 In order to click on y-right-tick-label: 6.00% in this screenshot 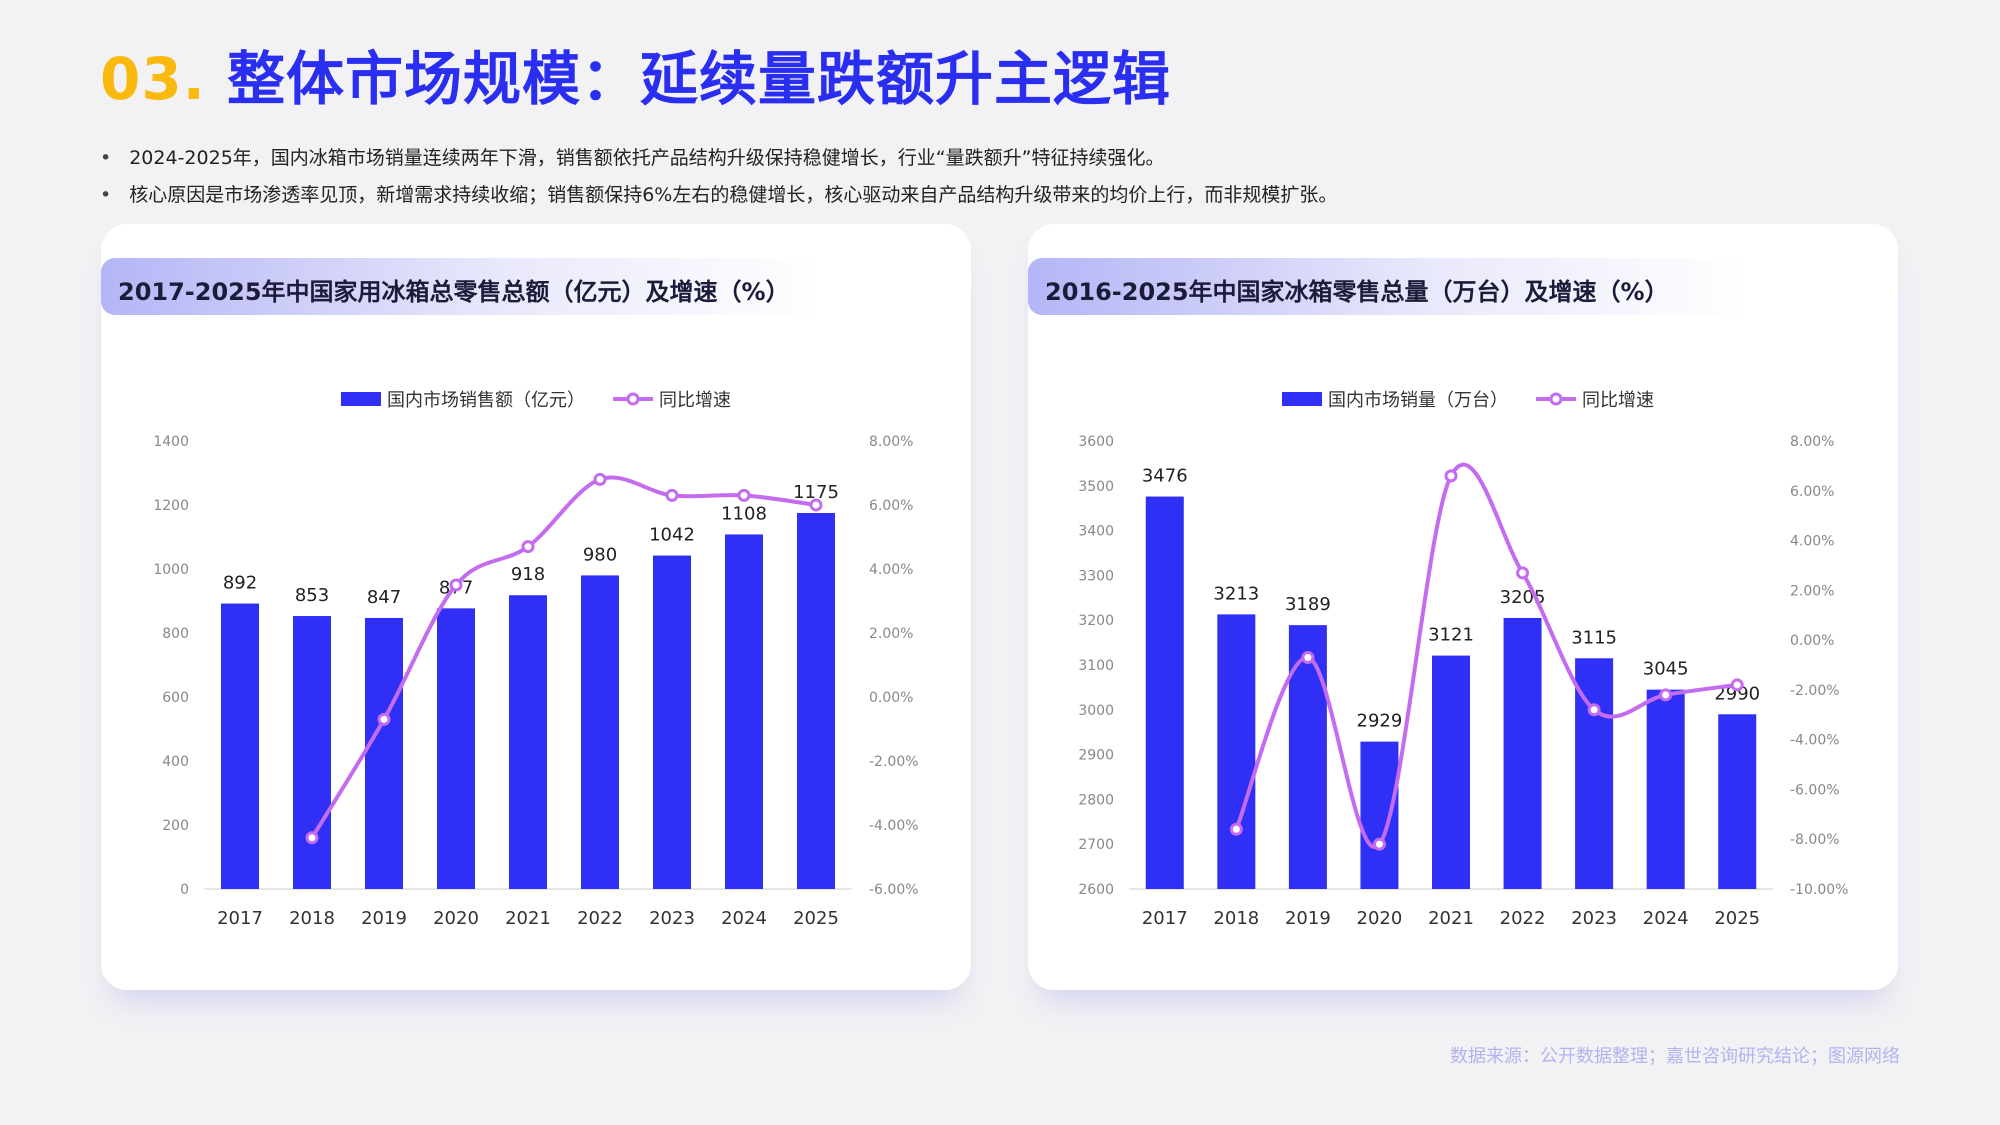, I will do `click(1812, 492)`.